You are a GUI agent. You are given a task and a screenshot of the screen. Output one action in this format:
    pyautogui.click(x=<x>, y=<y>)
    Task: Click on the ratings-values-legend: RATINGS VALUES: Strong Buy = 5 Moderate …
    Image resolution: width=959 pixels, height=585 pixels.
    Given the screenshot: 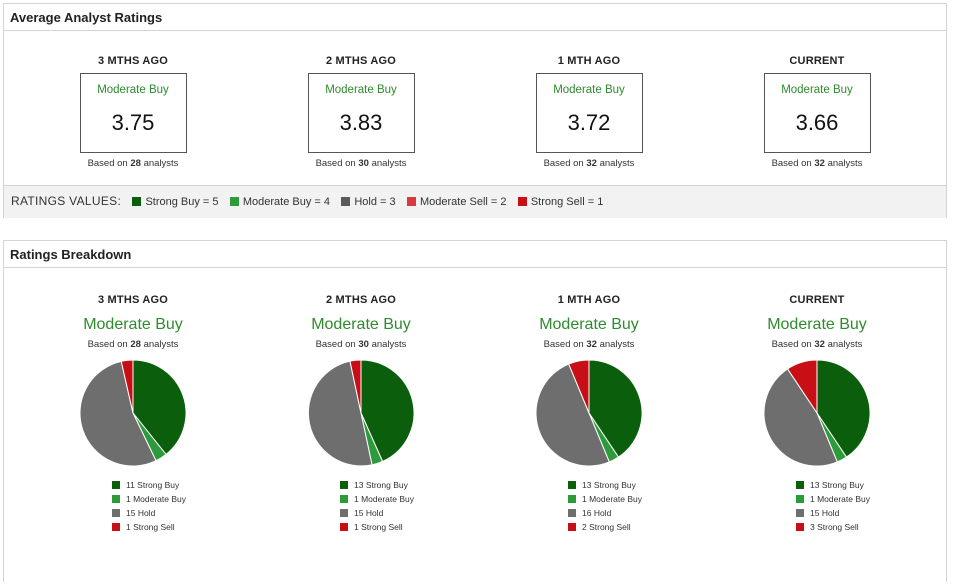 What is the action you would take?
    pyautogui.click(x=475, y=201)
    